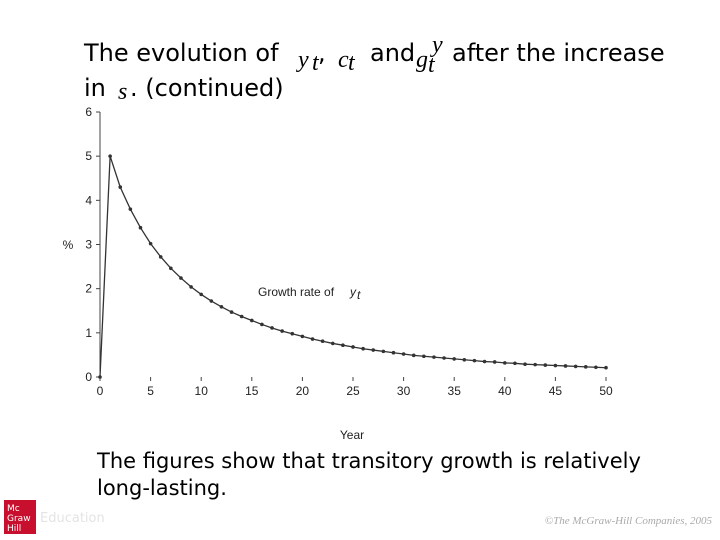  What do you see at coordinates (122, 92) in the screenshot?
I see `title-text: s` at bounding box center [122, 92].